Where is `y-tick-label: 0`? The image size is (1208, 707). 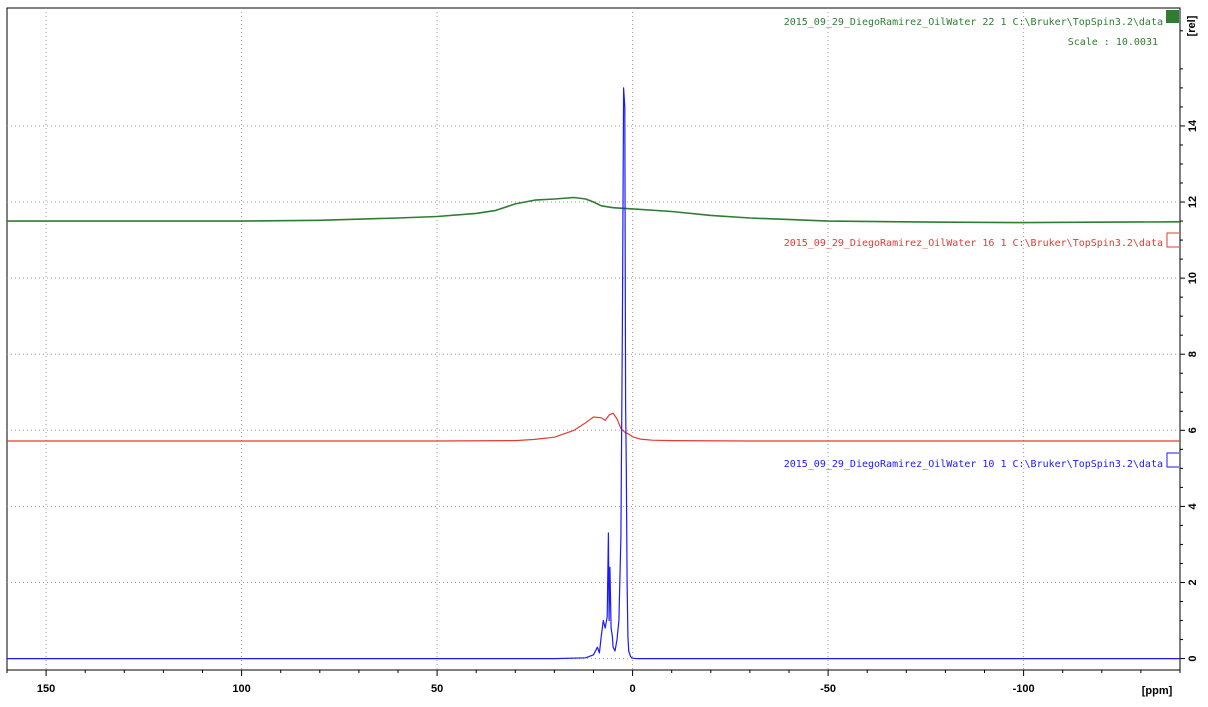 y-tick-label: 0 is located at coordinates (1193, 659).